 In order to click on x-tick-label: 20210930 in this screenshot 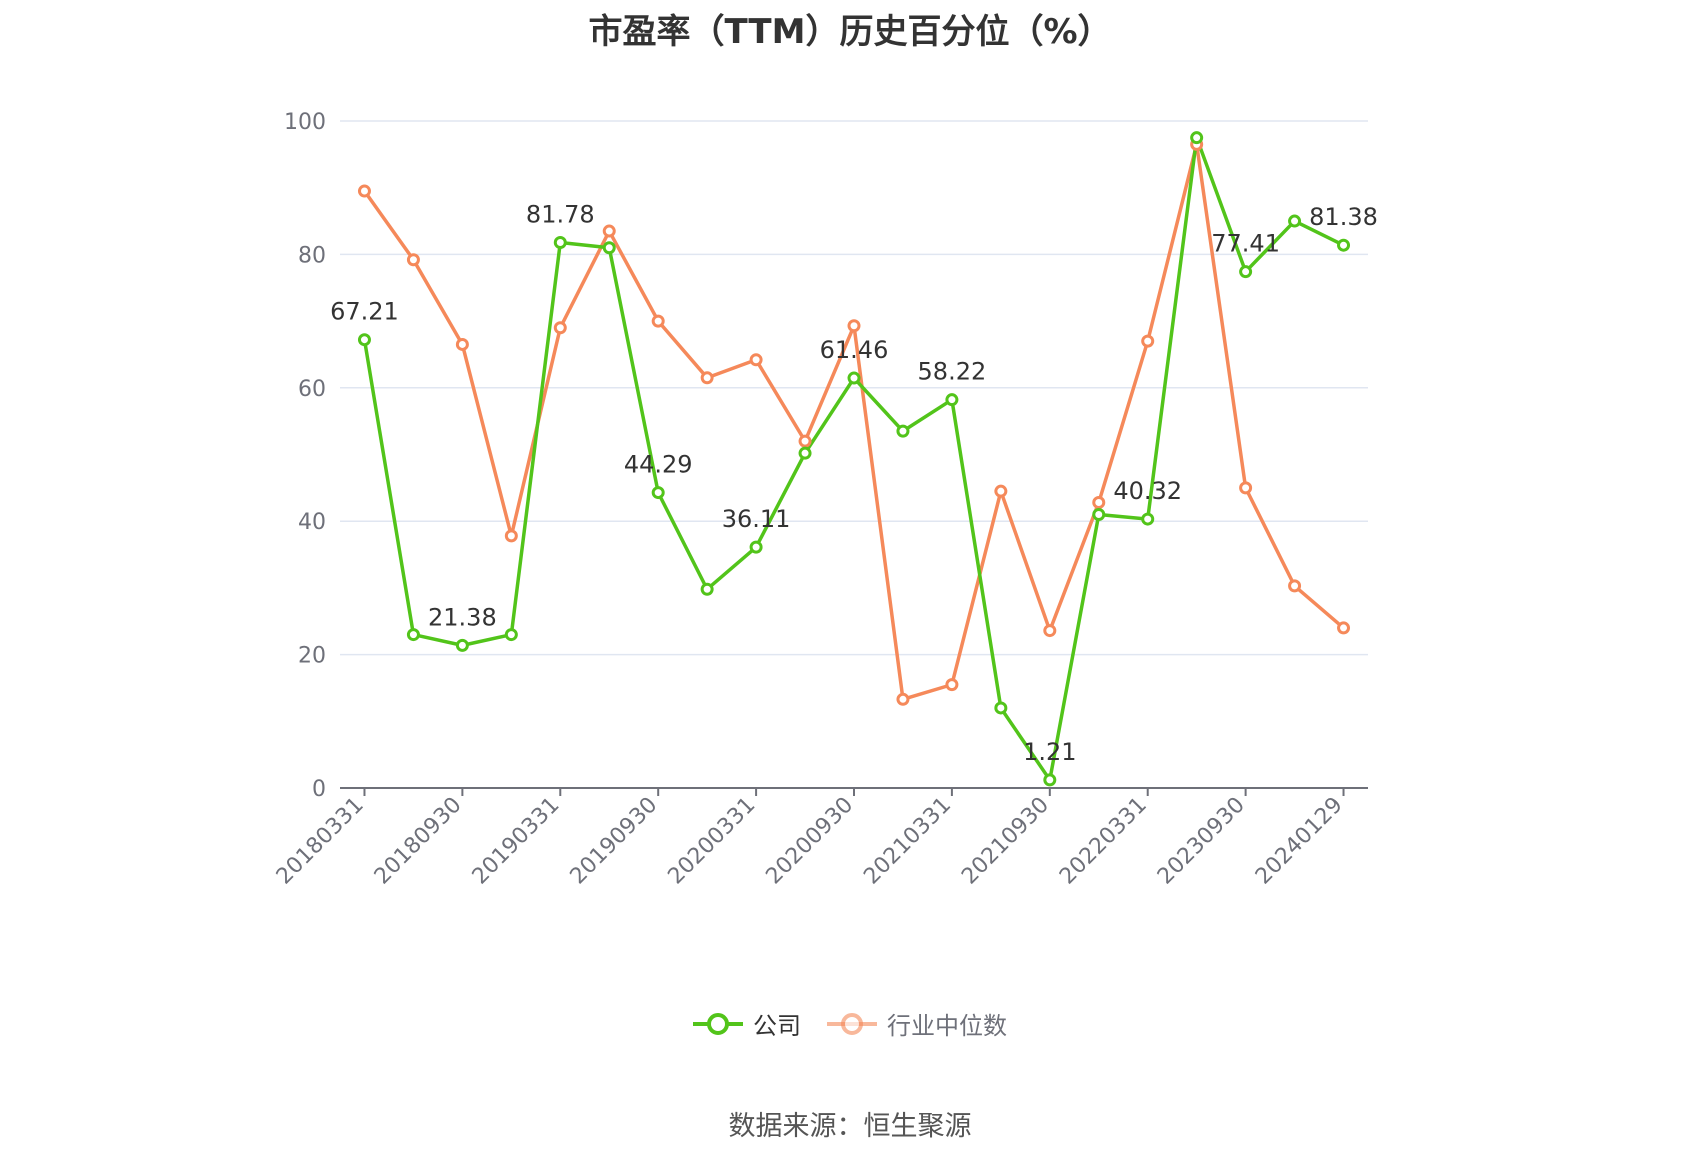, I will do `click(1005, 841)`.